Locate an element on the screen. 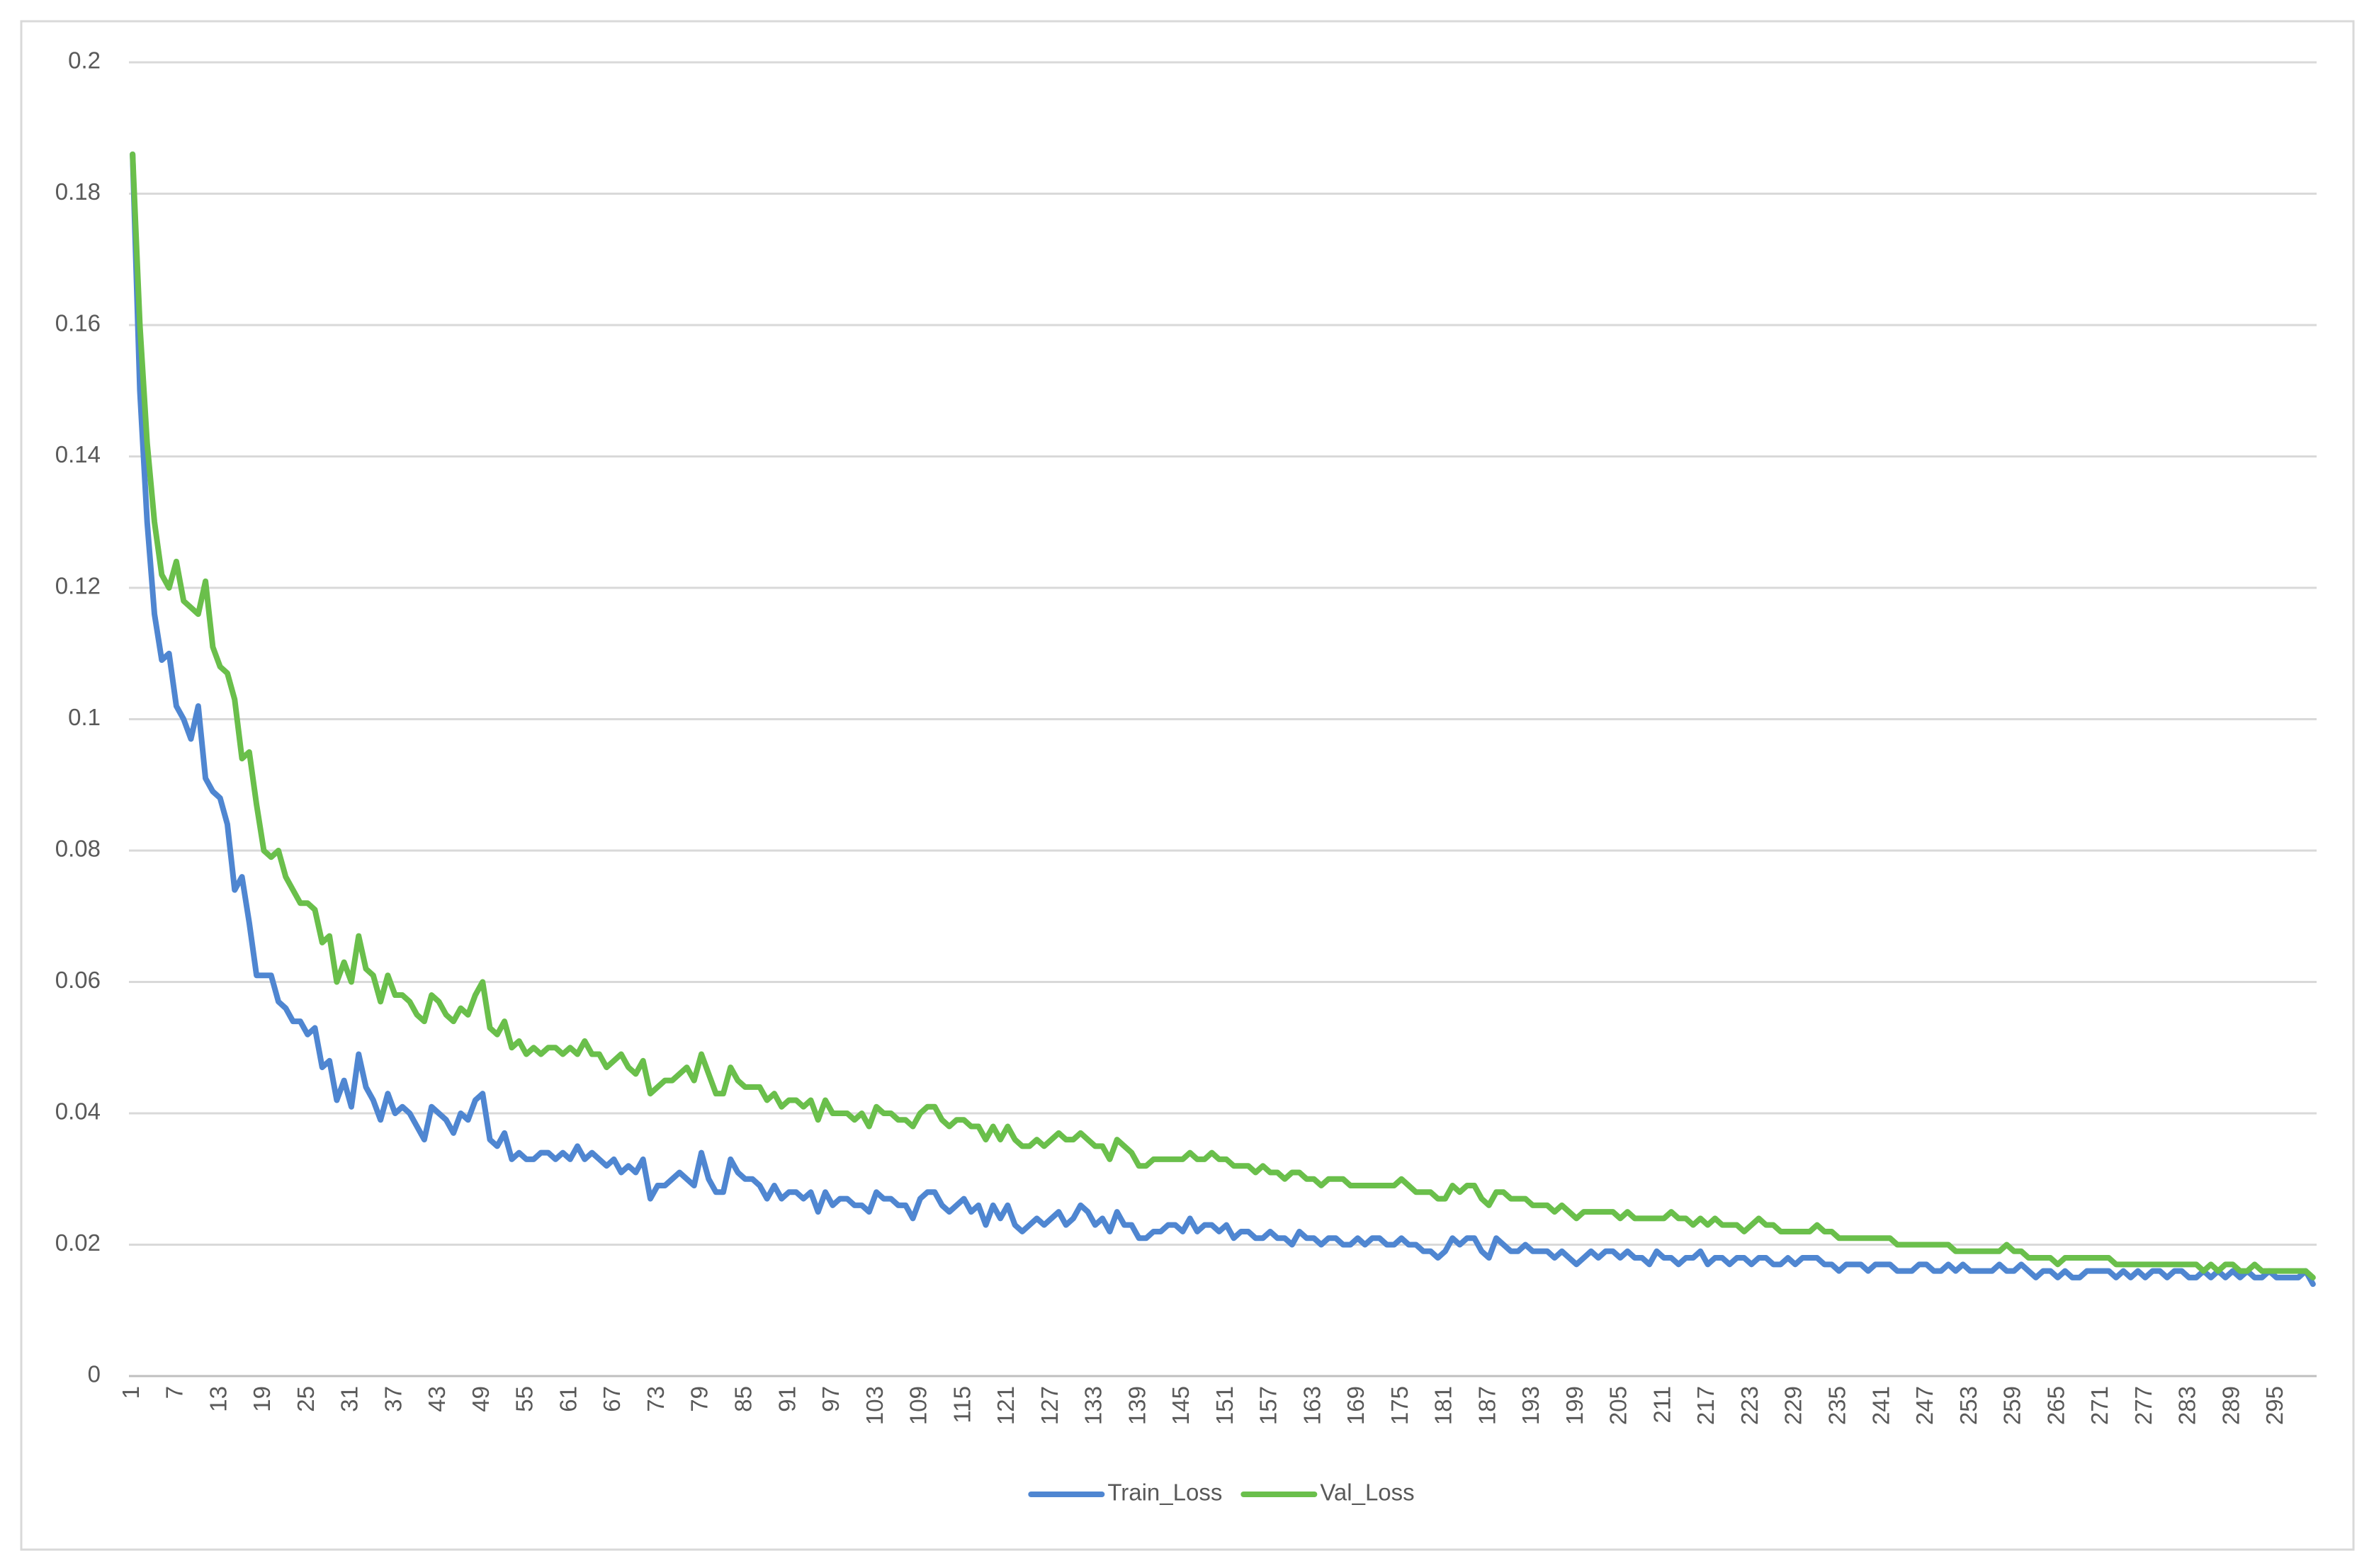  x-tick-label: 205 is located at coordinates (1619, 1405).